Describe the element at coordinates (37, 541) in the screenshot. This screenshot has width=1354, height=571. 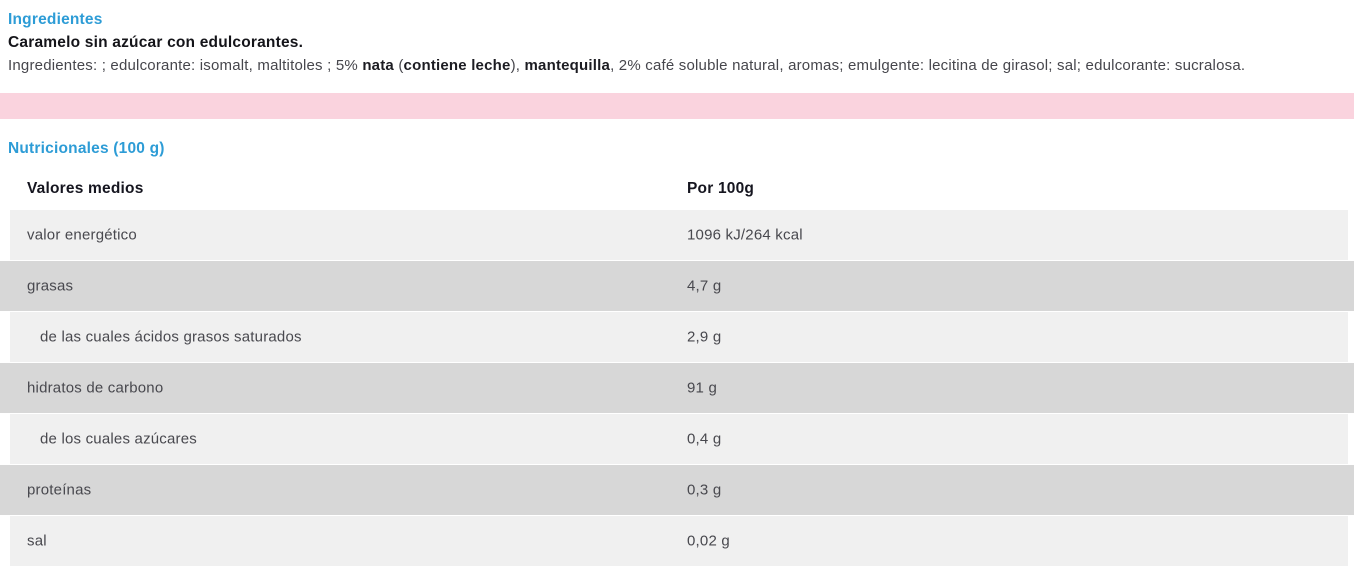
I see `row-label: sal` at that location.